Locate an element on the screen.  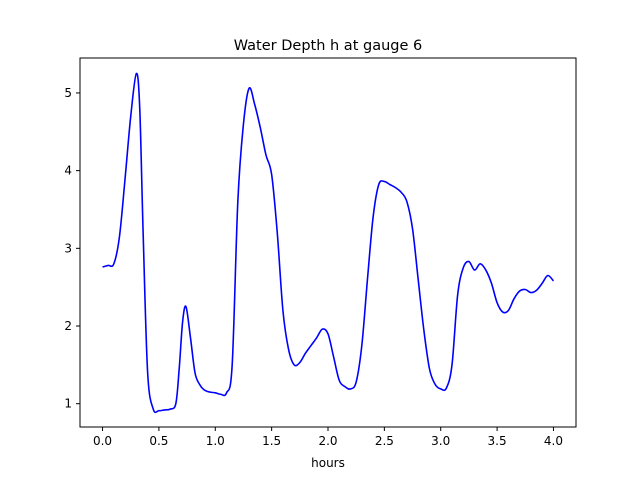
y-tick-label: 4 is located at coordinates (68, 171).